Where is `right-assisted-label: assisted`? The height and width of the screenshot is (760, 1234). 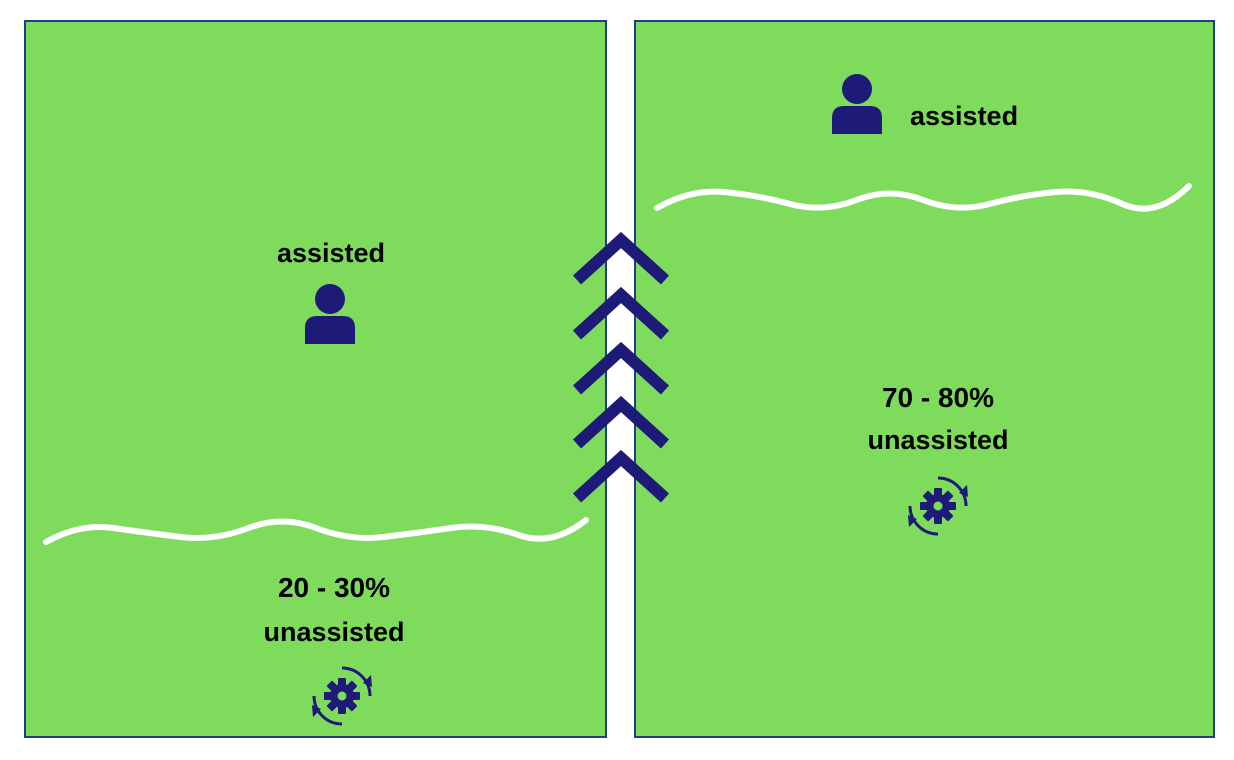
right-assisted-label: assisted is located at coordinates (964, 116).